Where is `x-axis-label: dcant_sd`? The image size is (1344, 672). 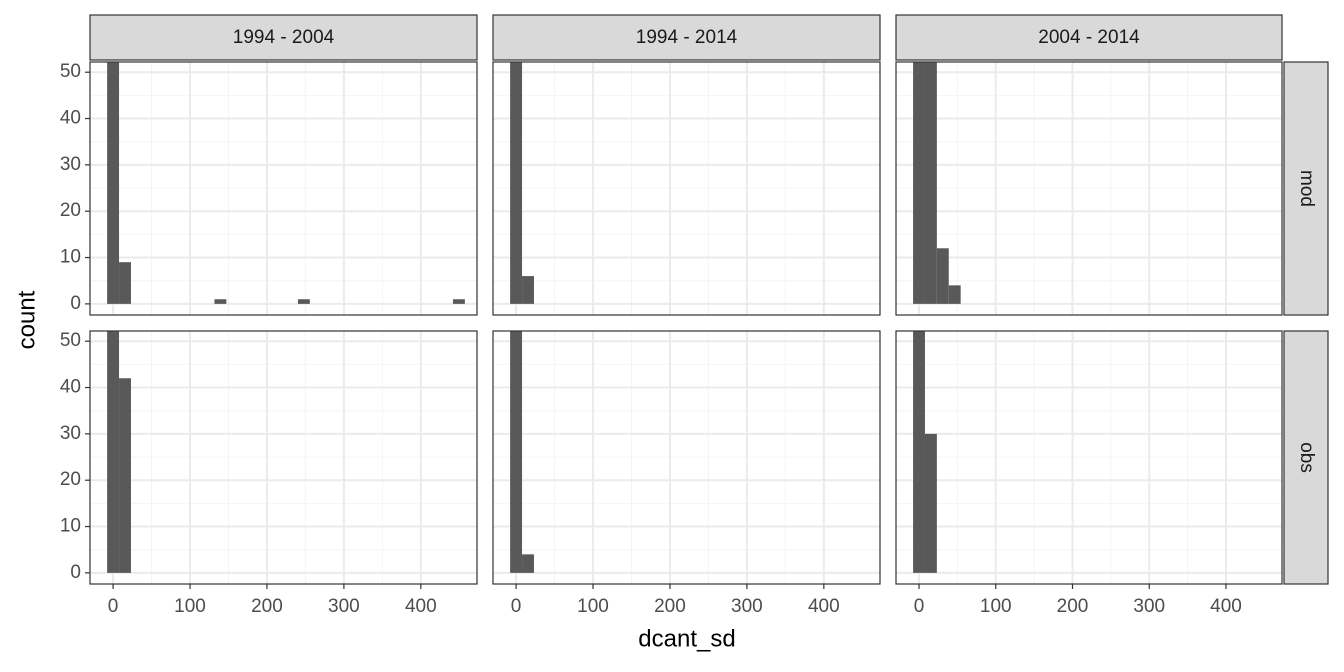 x-axis-label: dcant_sd is located at coordinates (686, 638).